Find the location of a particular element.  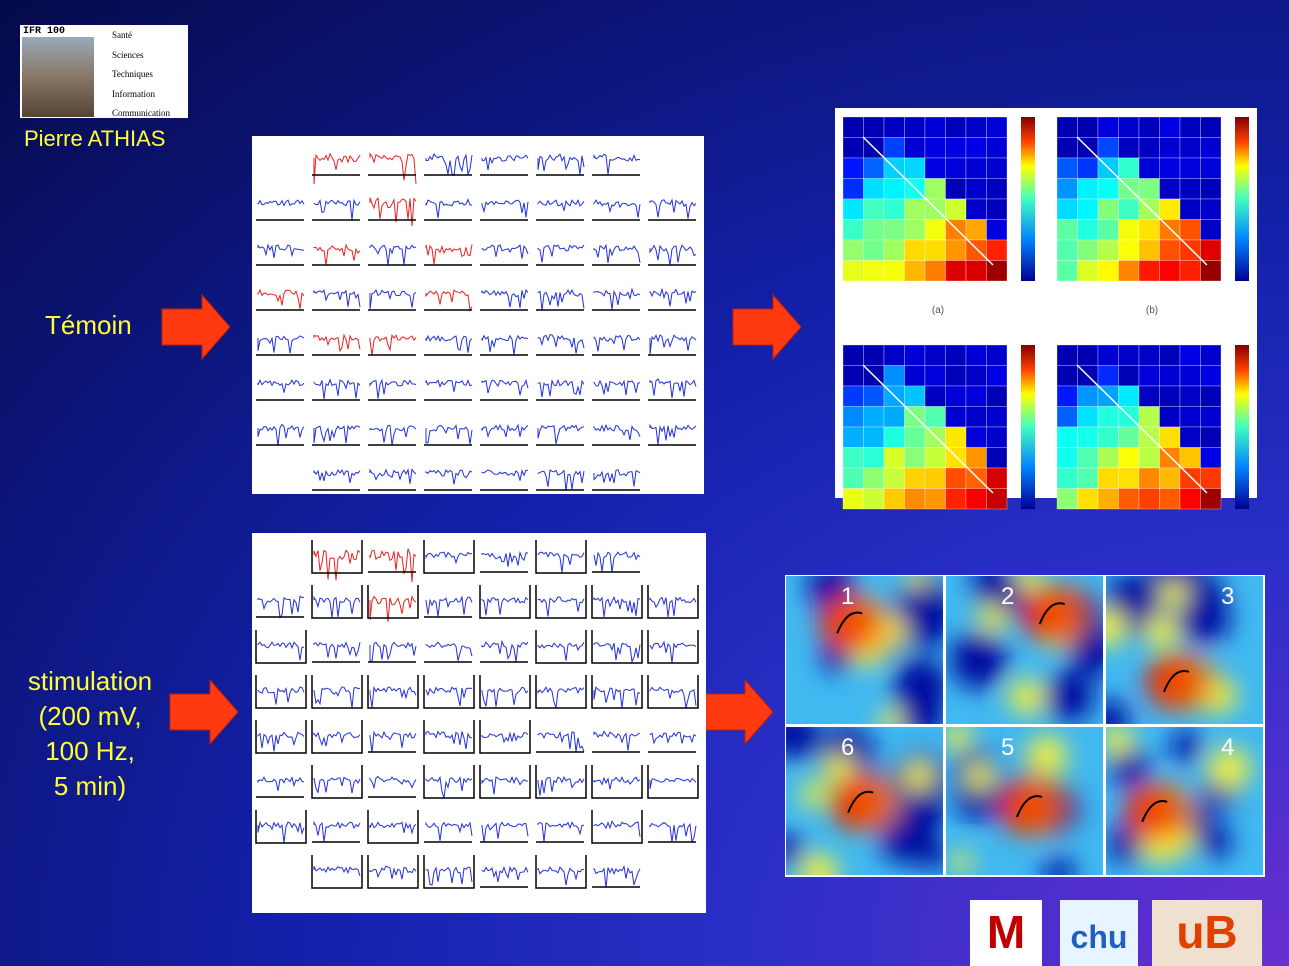

label-line: (200 mV, is located at coordinates (90, 716).